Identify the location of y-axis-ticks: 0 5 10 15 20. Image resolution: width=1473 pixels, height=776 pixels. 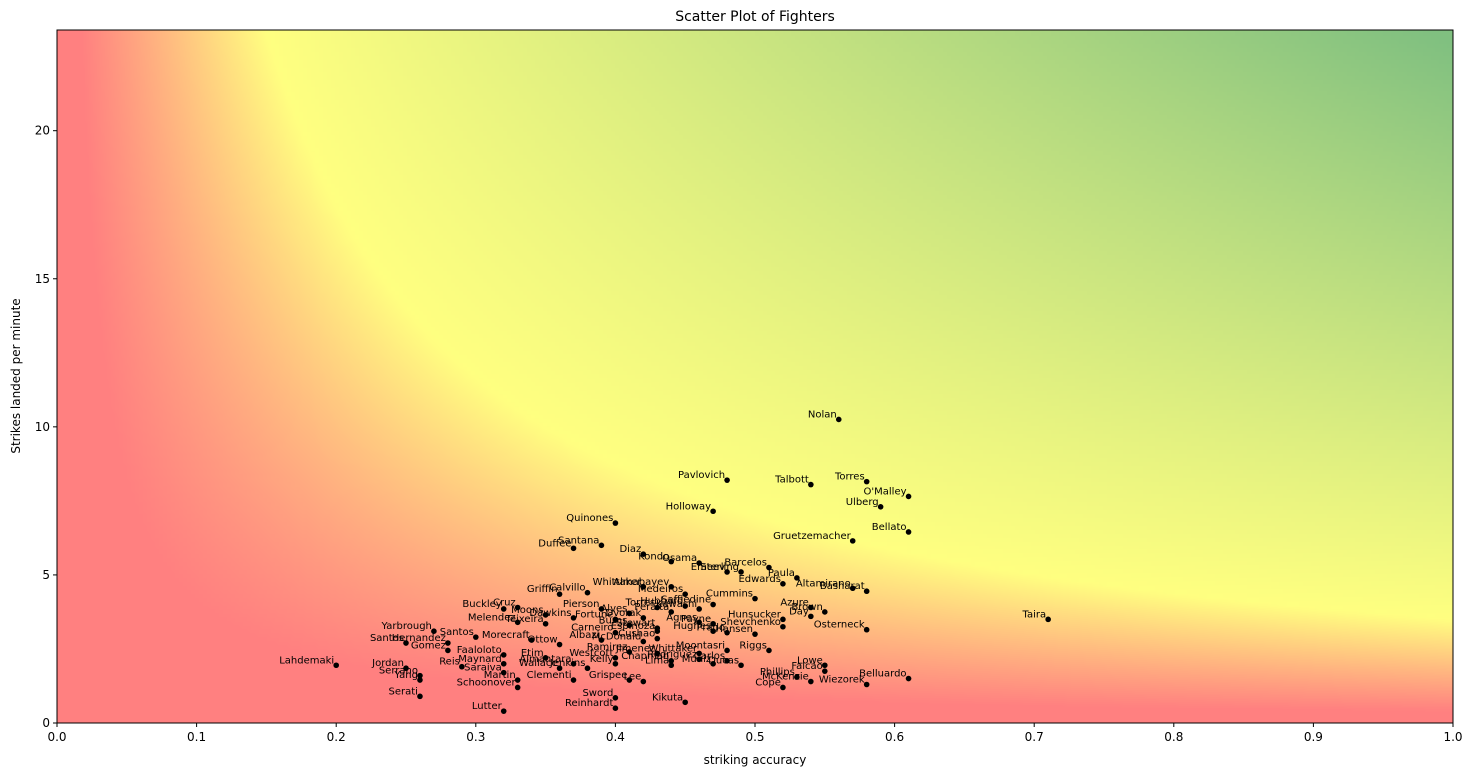
(46, 427).